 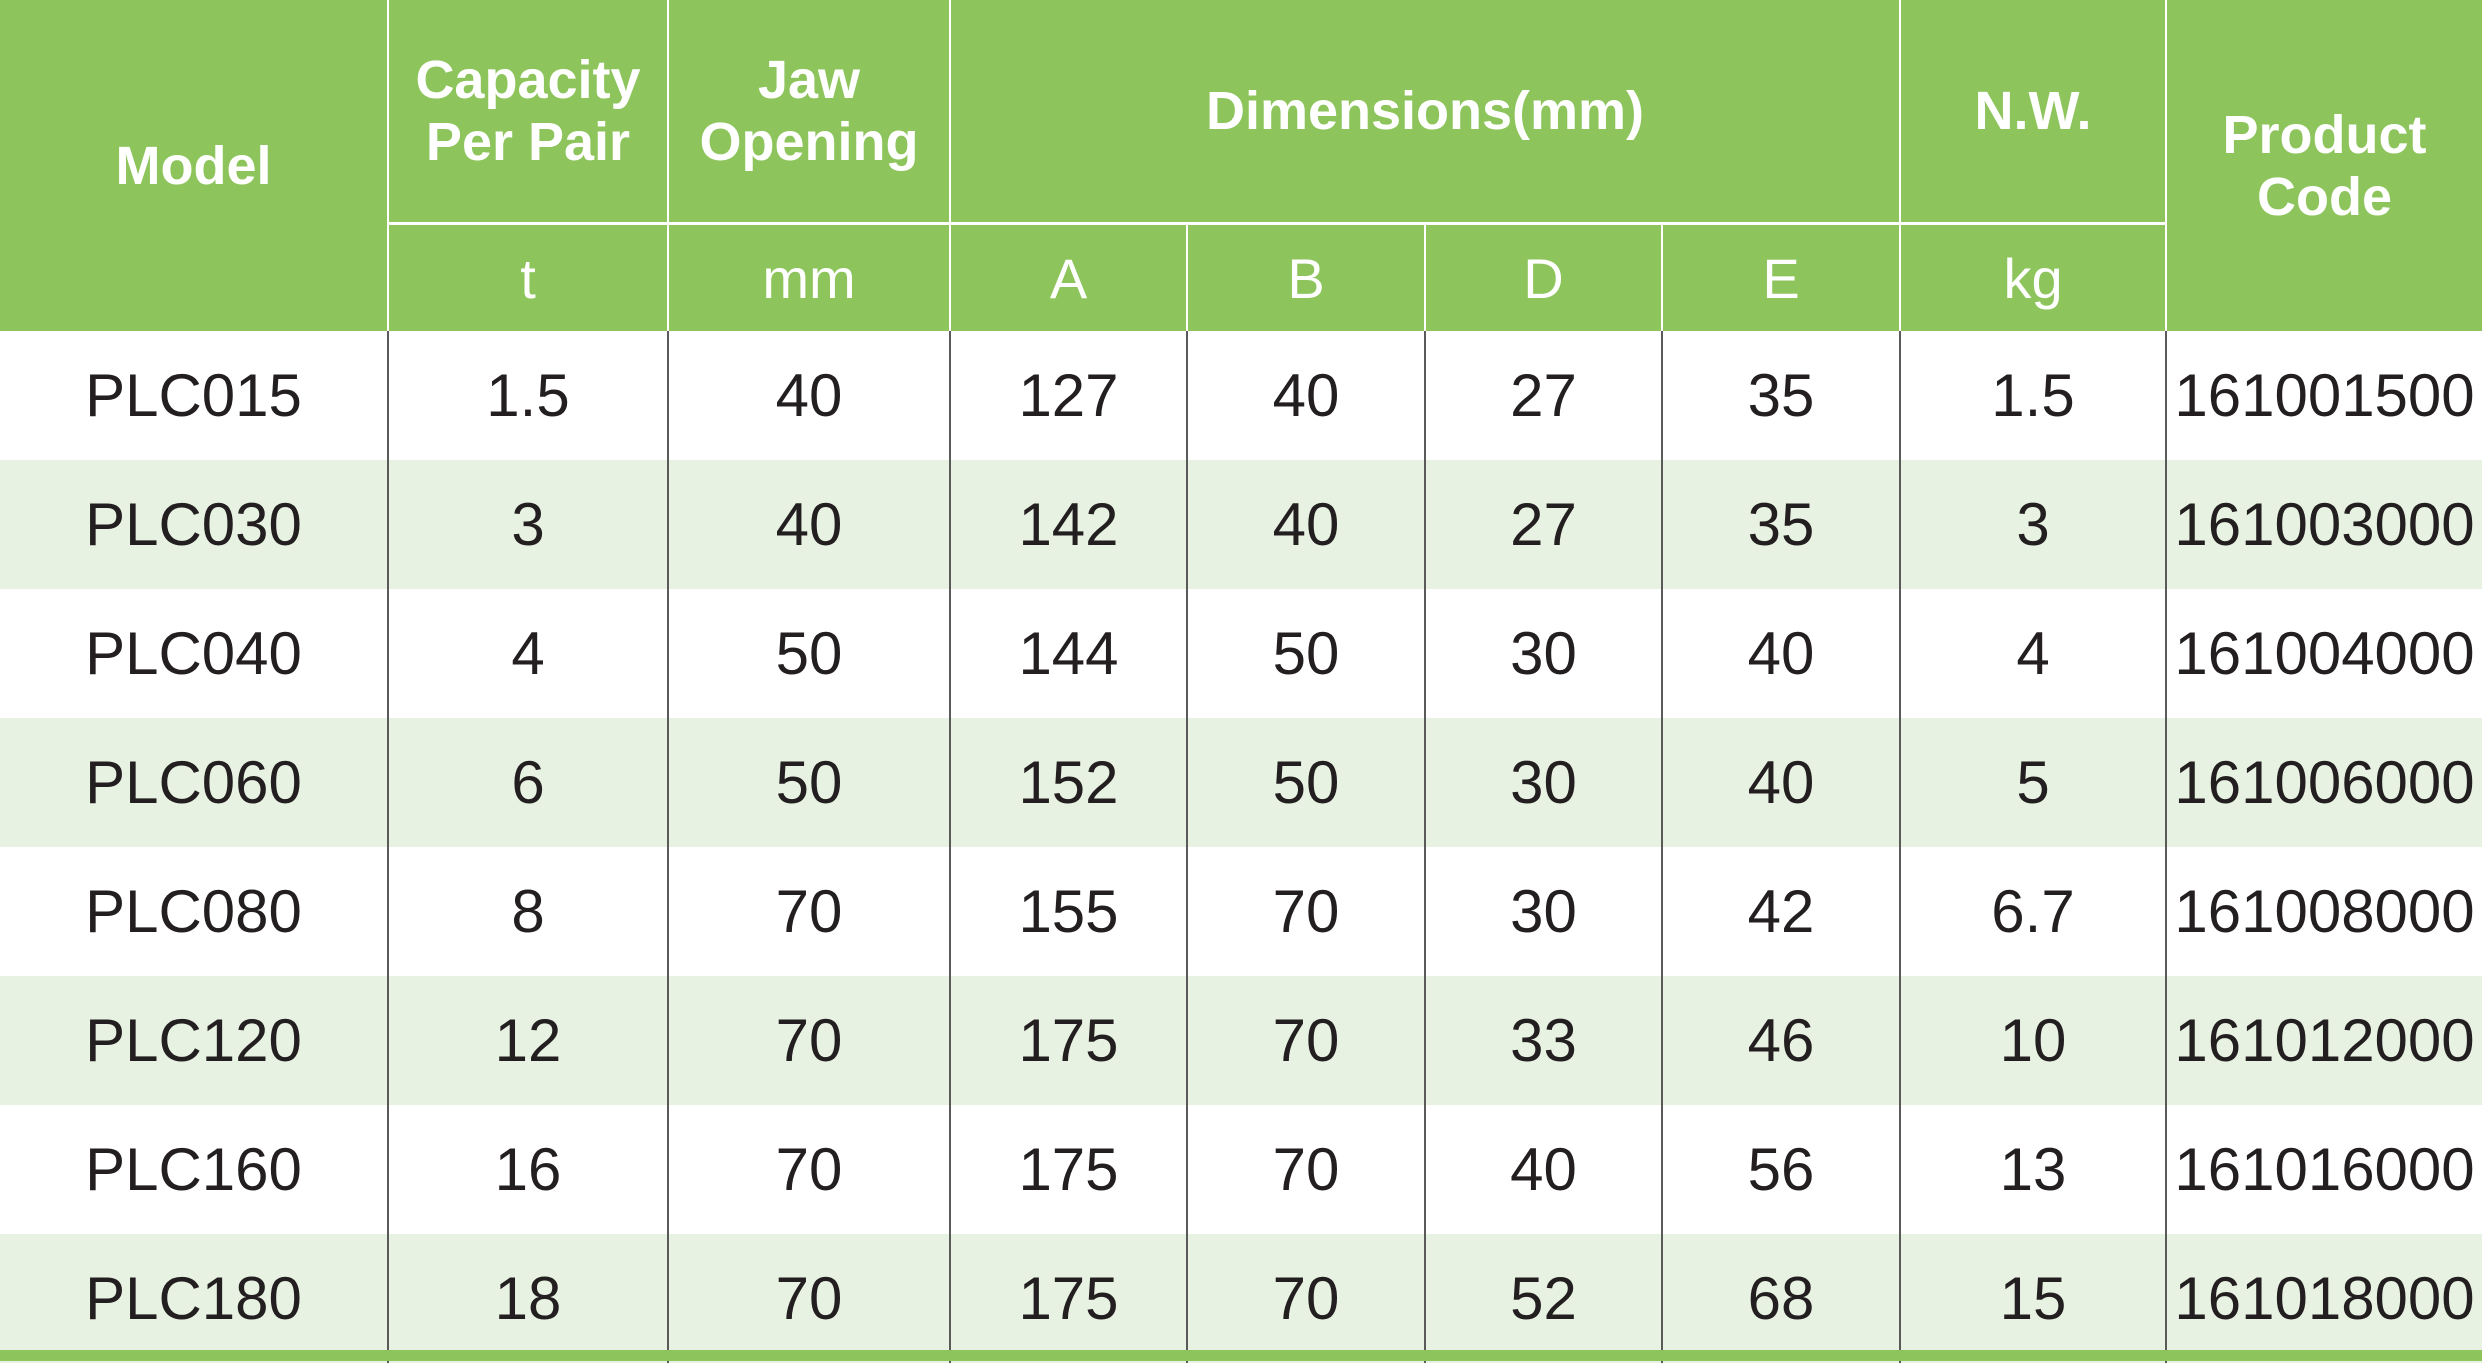 I want to click on cell-capacity: 6, so click(x=528, y=782).